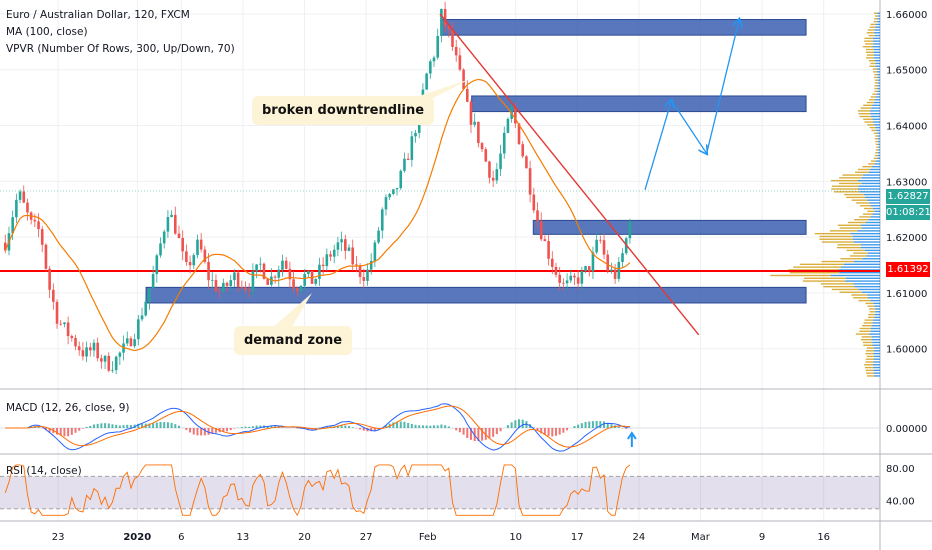 This screenshot has height=550, width=932. What do you see at coordinates (632, 435) in the screenshot?
I see `macd-up-arrowhead` at bounding box center [632, 435].